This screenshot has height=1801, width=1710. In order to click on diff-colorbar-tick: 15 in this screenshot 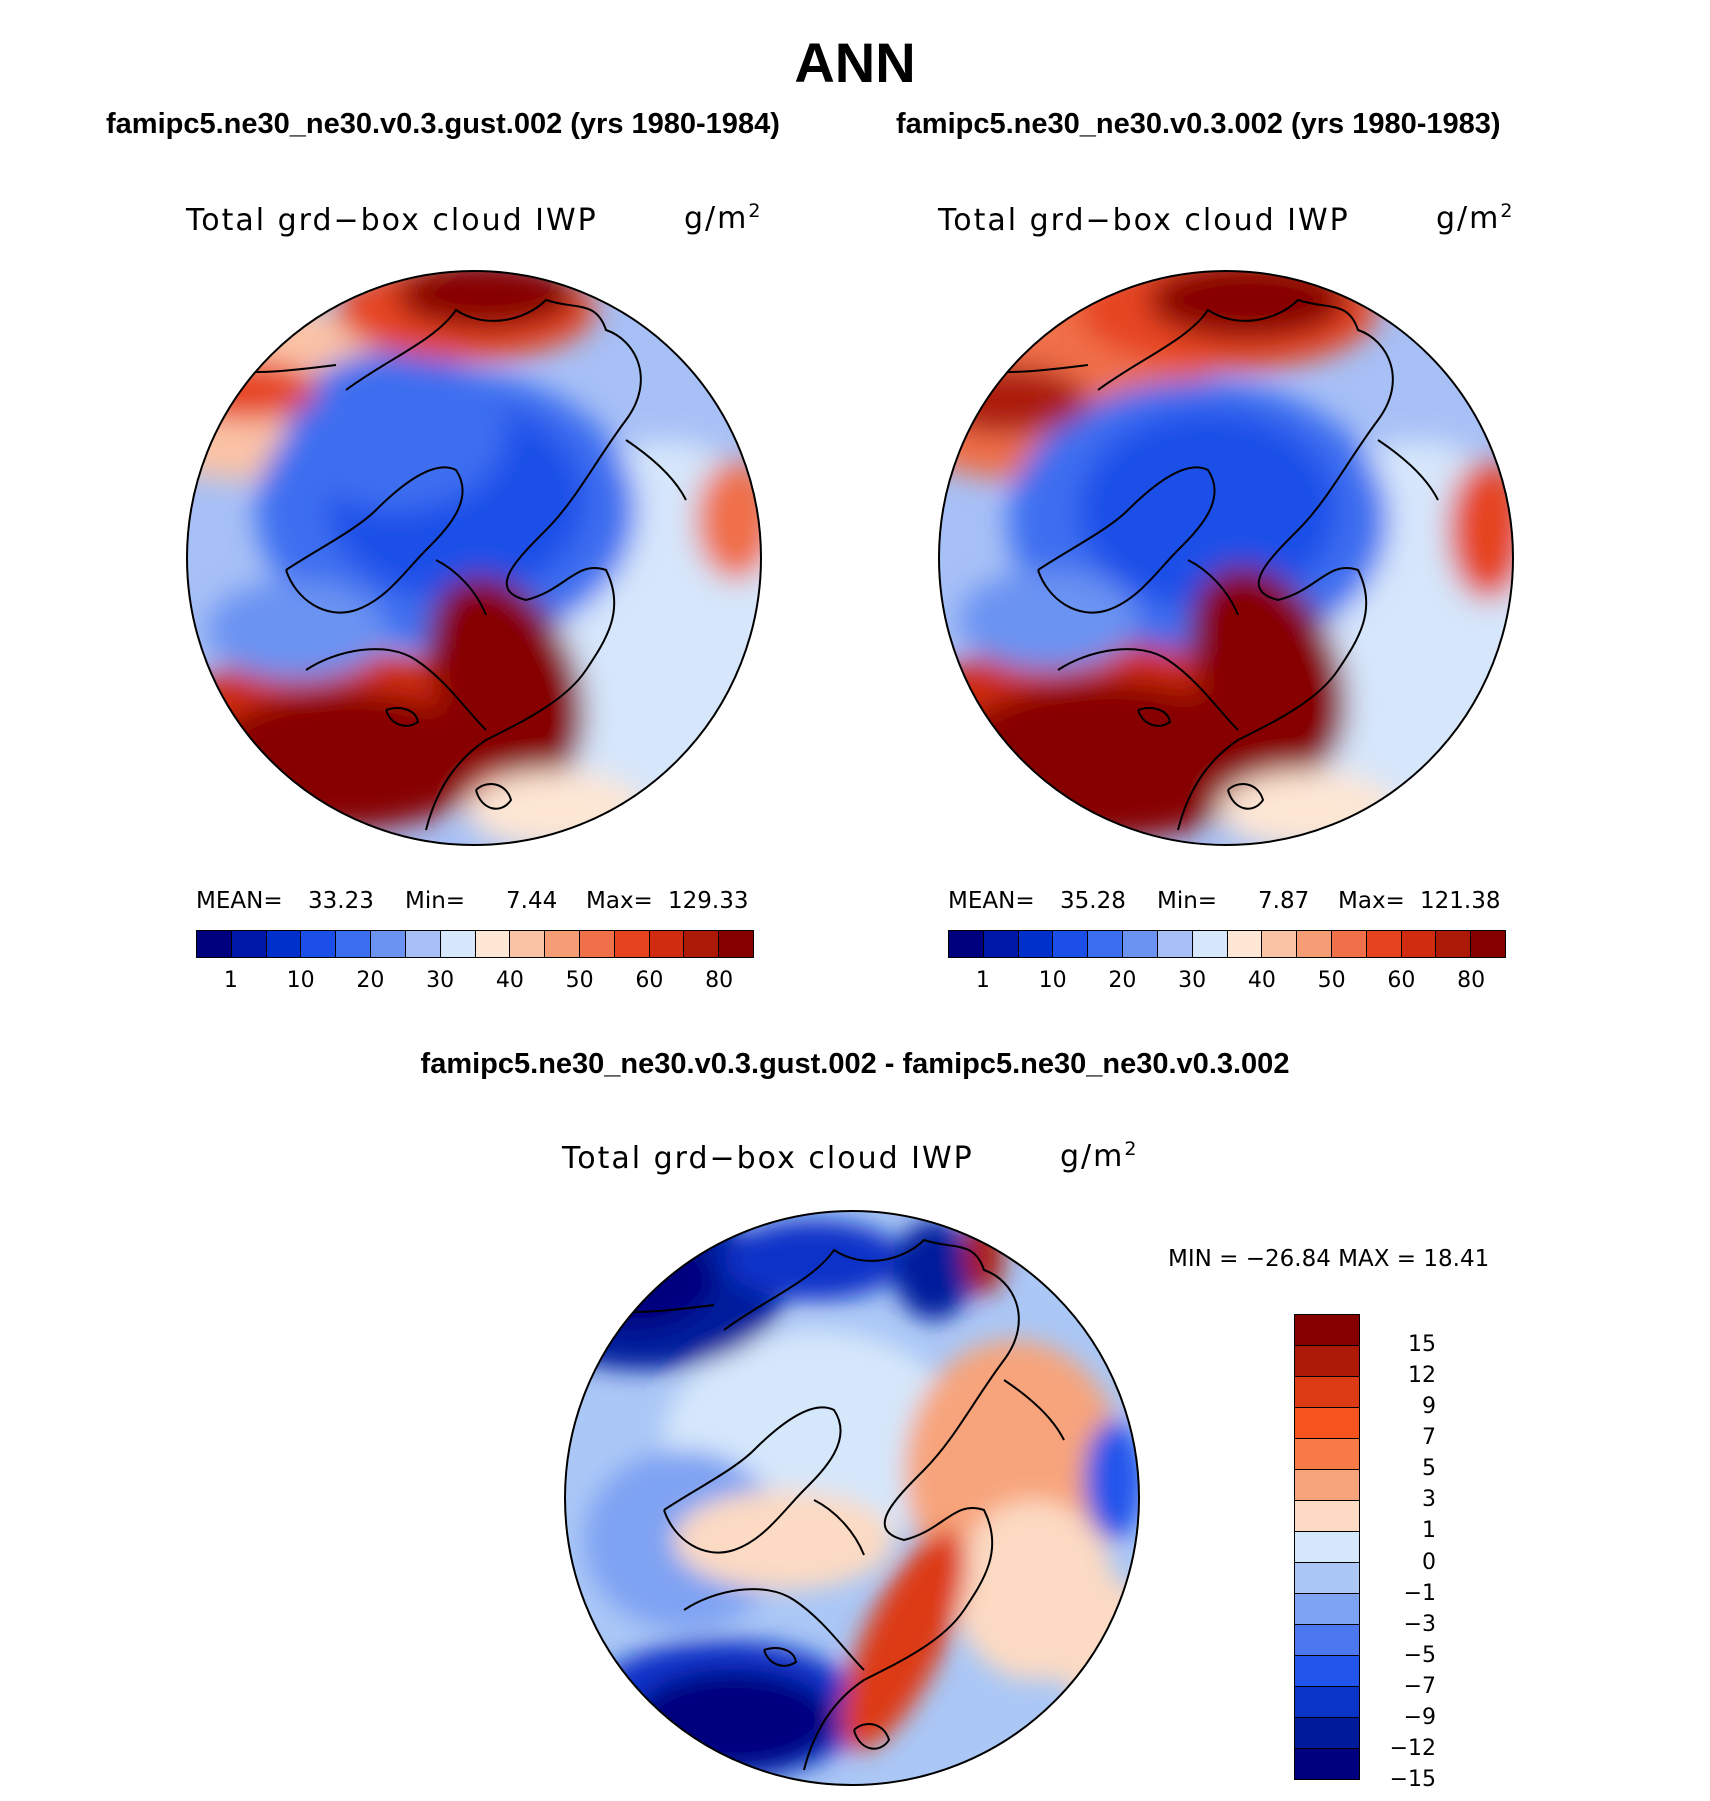, I will do `click(1422, 1345)`.